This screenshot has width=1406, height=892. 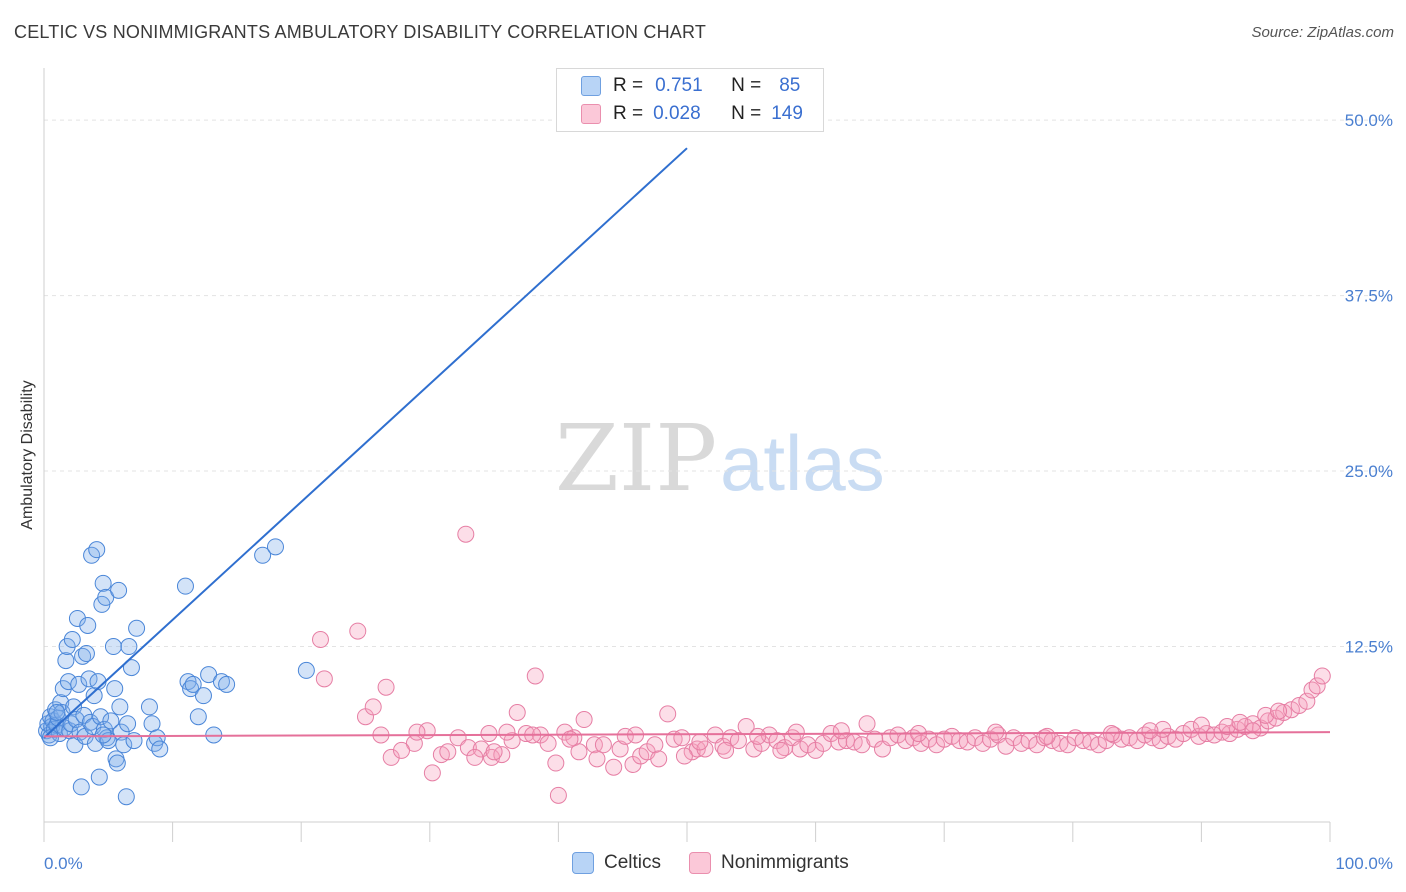 What do you see at coordinates (690, 86) in the screenshot?
I see `legend-row-celtics: R = 0.751 N = 85` at bounding box center [690, 86].